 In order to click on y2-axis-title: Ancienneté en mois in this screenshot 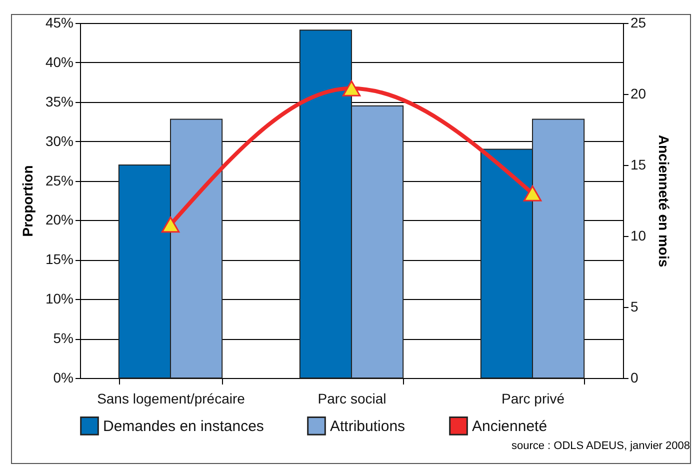, I will do `click(664, 201)`.